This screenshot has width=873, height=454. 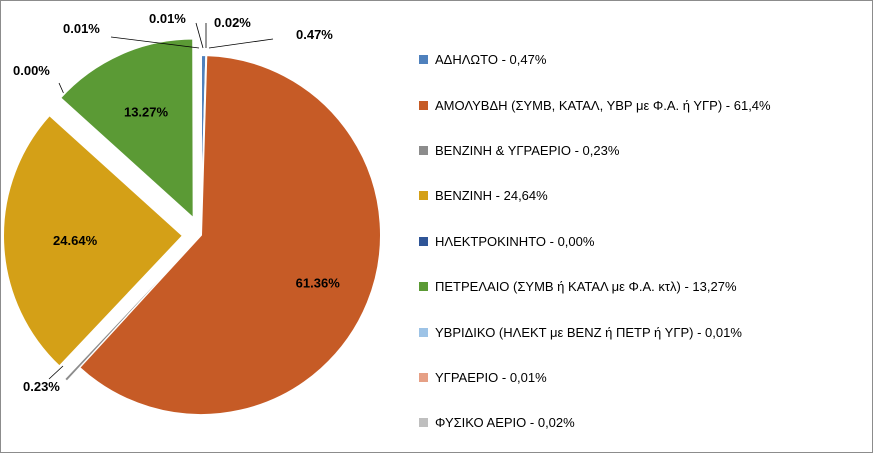 What do you see at coordinates (595, 59) in the screenshot?
I see `legend-item: ΑΔΗΛΩΤΟ - 0,47%` at bounding box center [595, 59].